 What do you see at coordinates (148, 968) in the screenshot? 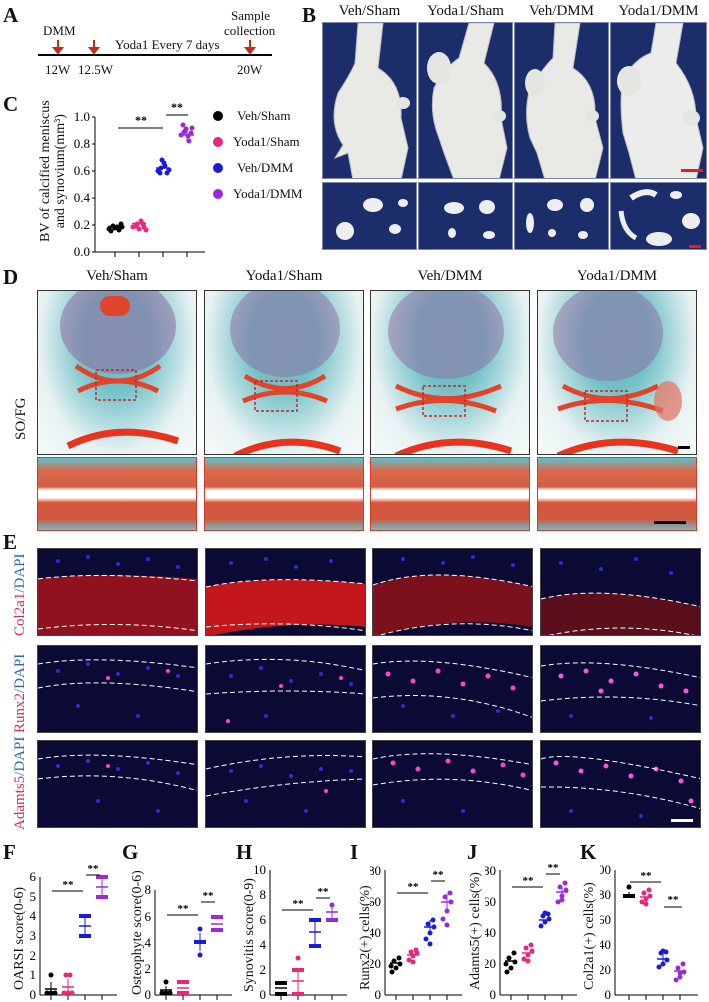
I see `svg-text: 2` at bounding box center [148, 968].